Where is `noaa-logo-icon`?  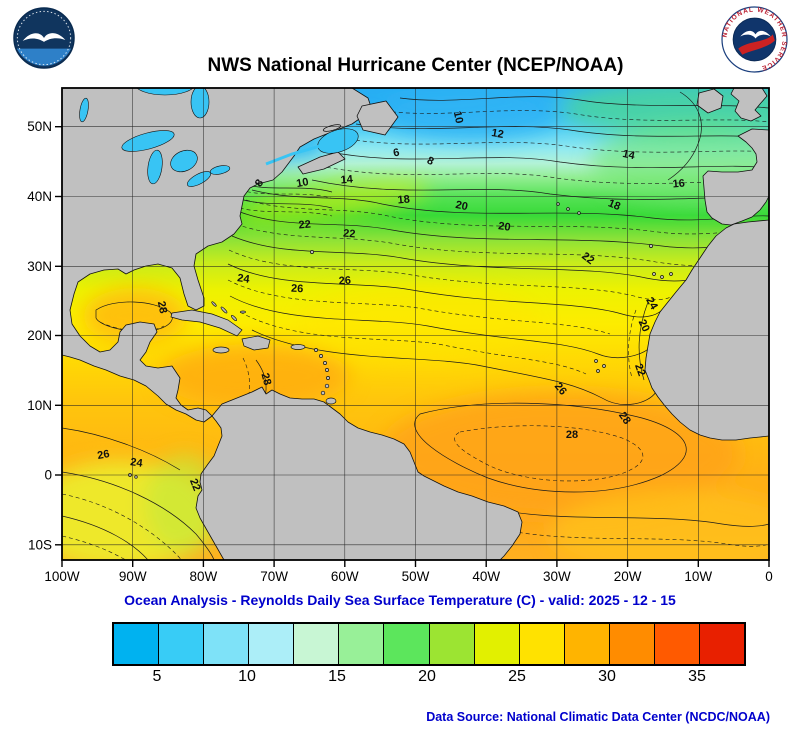 noaa-logo-icon is located at coordinates (44, 38).